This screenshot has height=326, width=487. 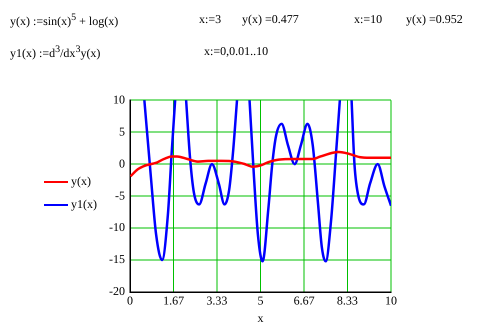 I want to click on x-axis-title: x, so click(x=261, y=317).